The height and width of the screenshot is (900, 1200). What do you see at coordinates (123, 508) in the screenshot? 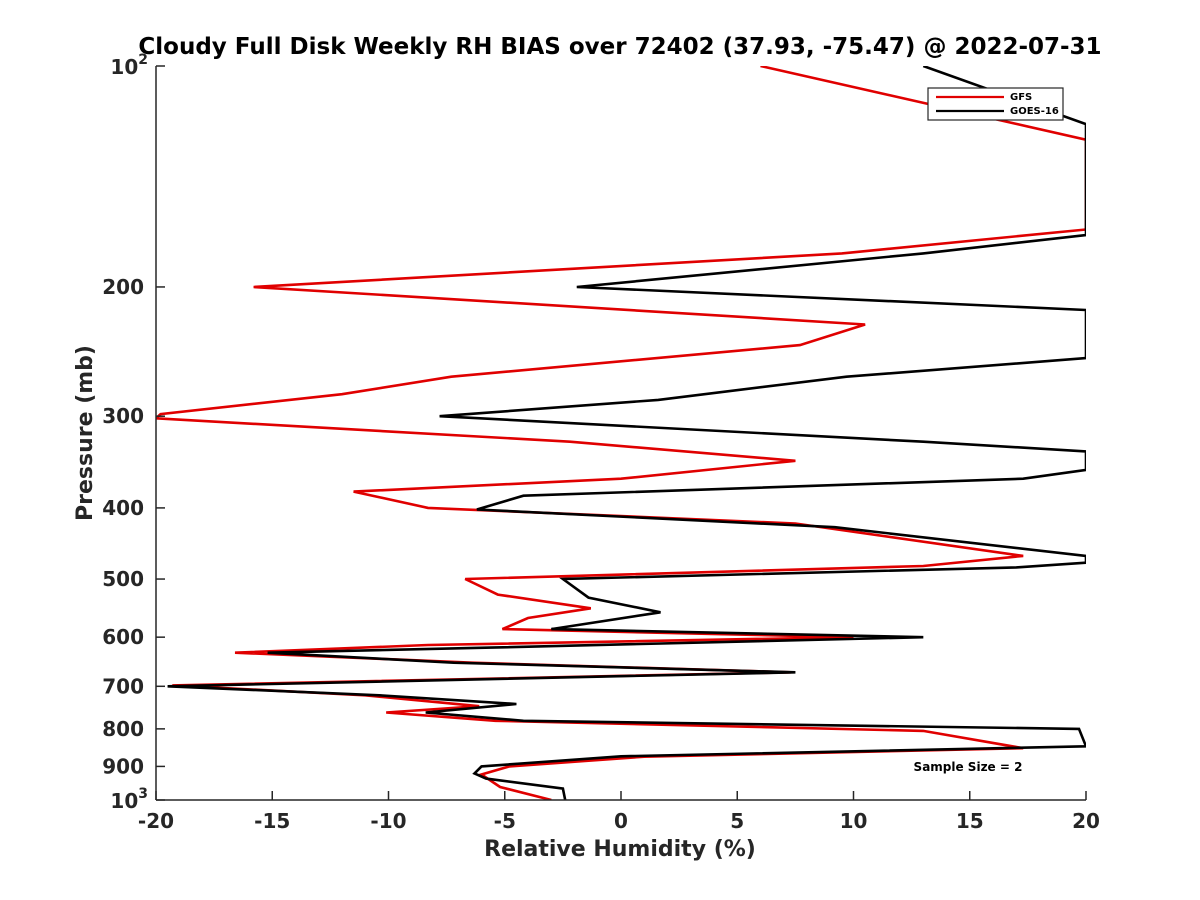
I see `y-tick-label: 400` at bounding box center [123, 508].